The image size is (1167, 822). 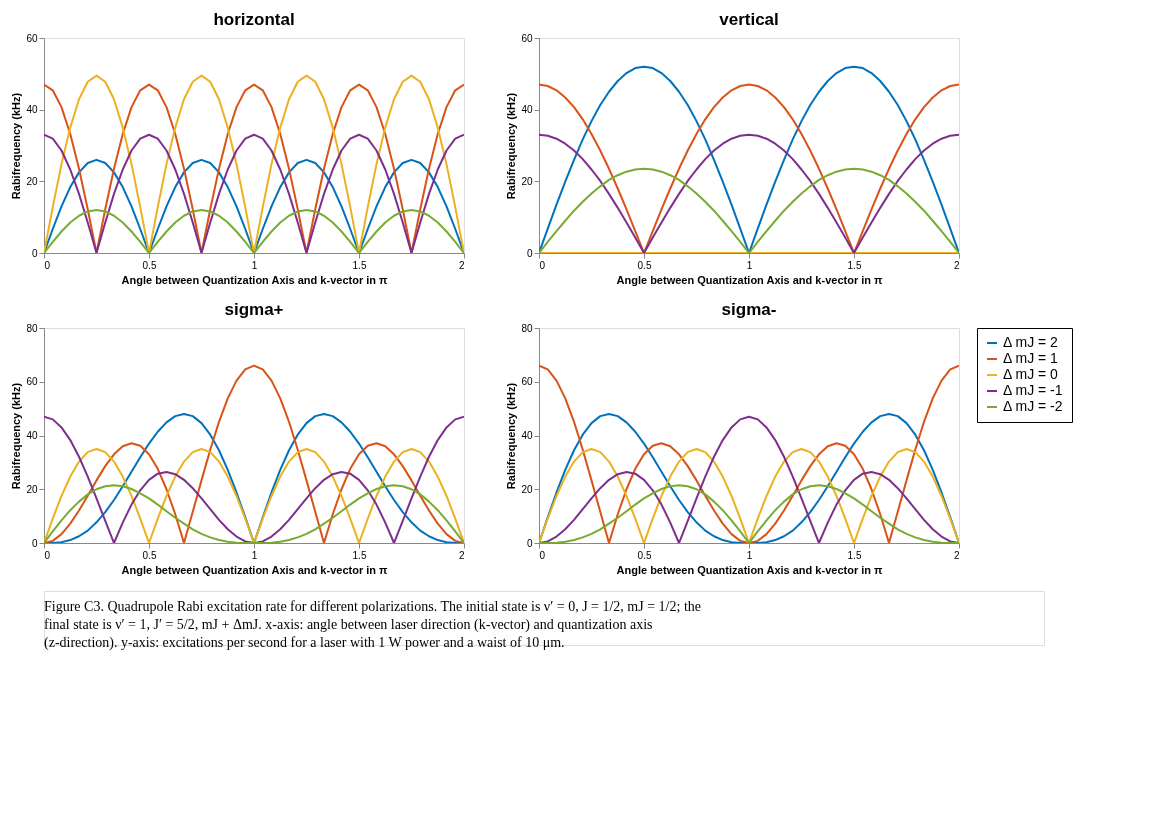 I want to click on caption: Figure C3. Quadrupole Rabi excitation rate for different polarizations. The initial state is ν′ = 0, J = 1/2, mJ = 1/2; the final state is ν′ = 1, J′ = 5/2, mJ + ΔmJ. x-axis: angle between laser direction (k-vector) and quantization axis (z-direction). y-axis: excitations per second for a laser with 1 W power and a waist of 10 μm., so click(x=372, y=625).